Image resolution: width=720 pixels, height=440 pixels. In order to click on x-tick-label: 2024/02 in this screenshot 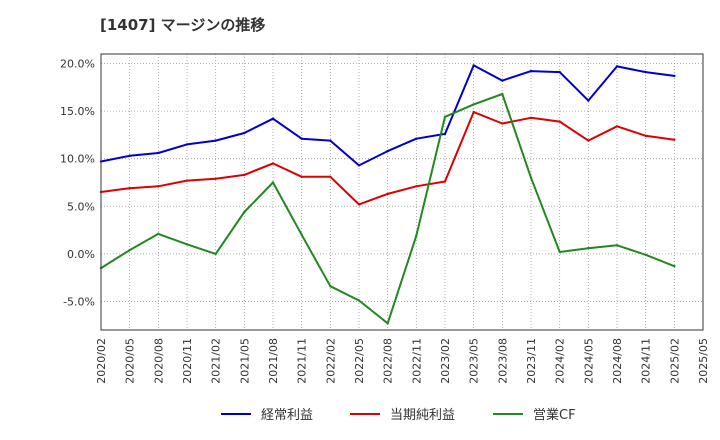, I will do `click(560, 361)`.